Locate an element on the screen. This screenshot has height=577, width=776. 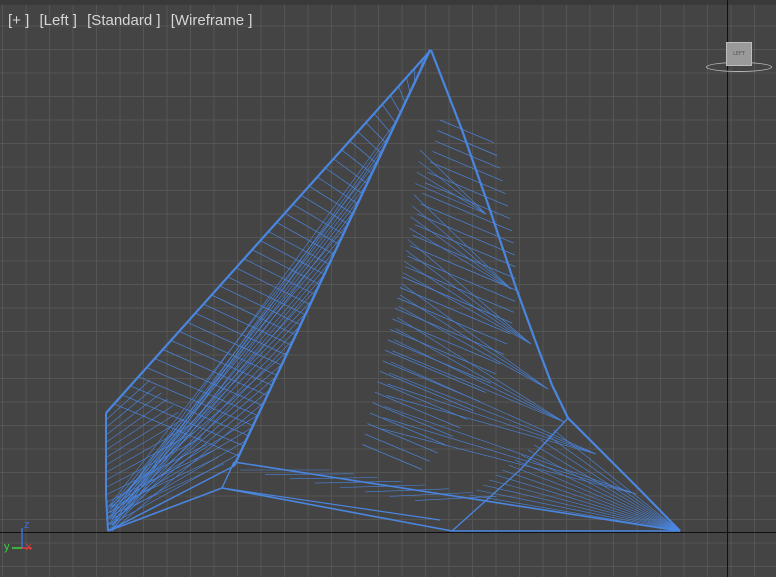
axis-gizmo: z y x is located at coordinates (24, 538).